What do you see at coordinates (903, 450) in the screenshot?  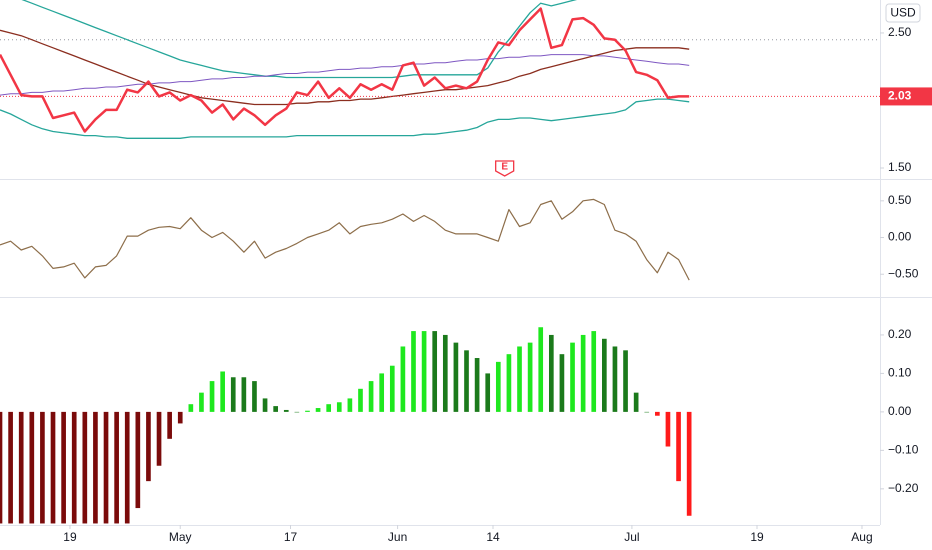 I see `y-tick-label: −0.10` at bounding box center [903, 450].